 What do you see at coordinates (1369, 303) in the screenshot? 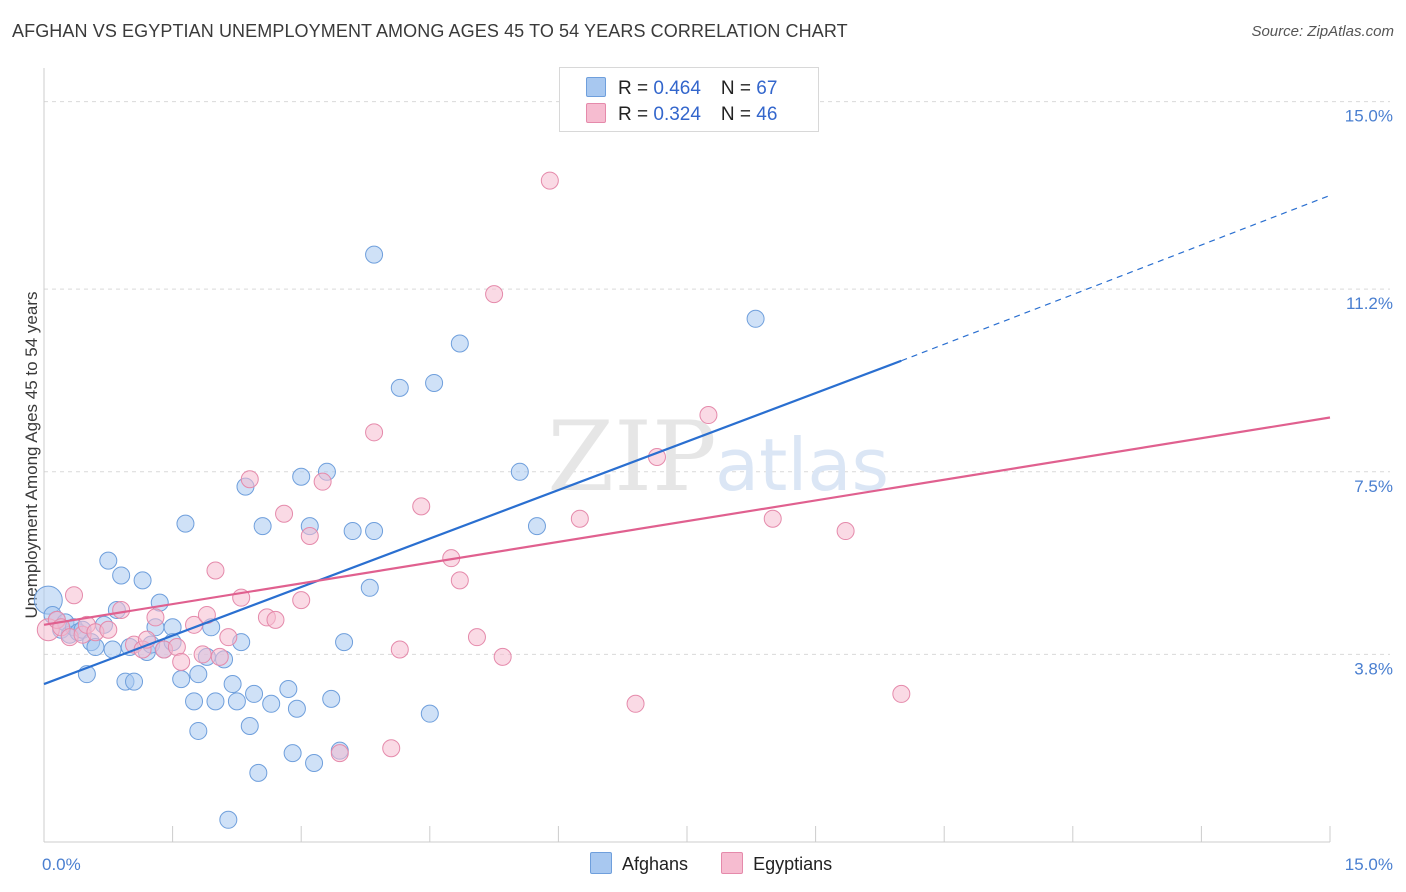
I see `y-tick-label: 11.2%` at bounding box center [1369, 303].